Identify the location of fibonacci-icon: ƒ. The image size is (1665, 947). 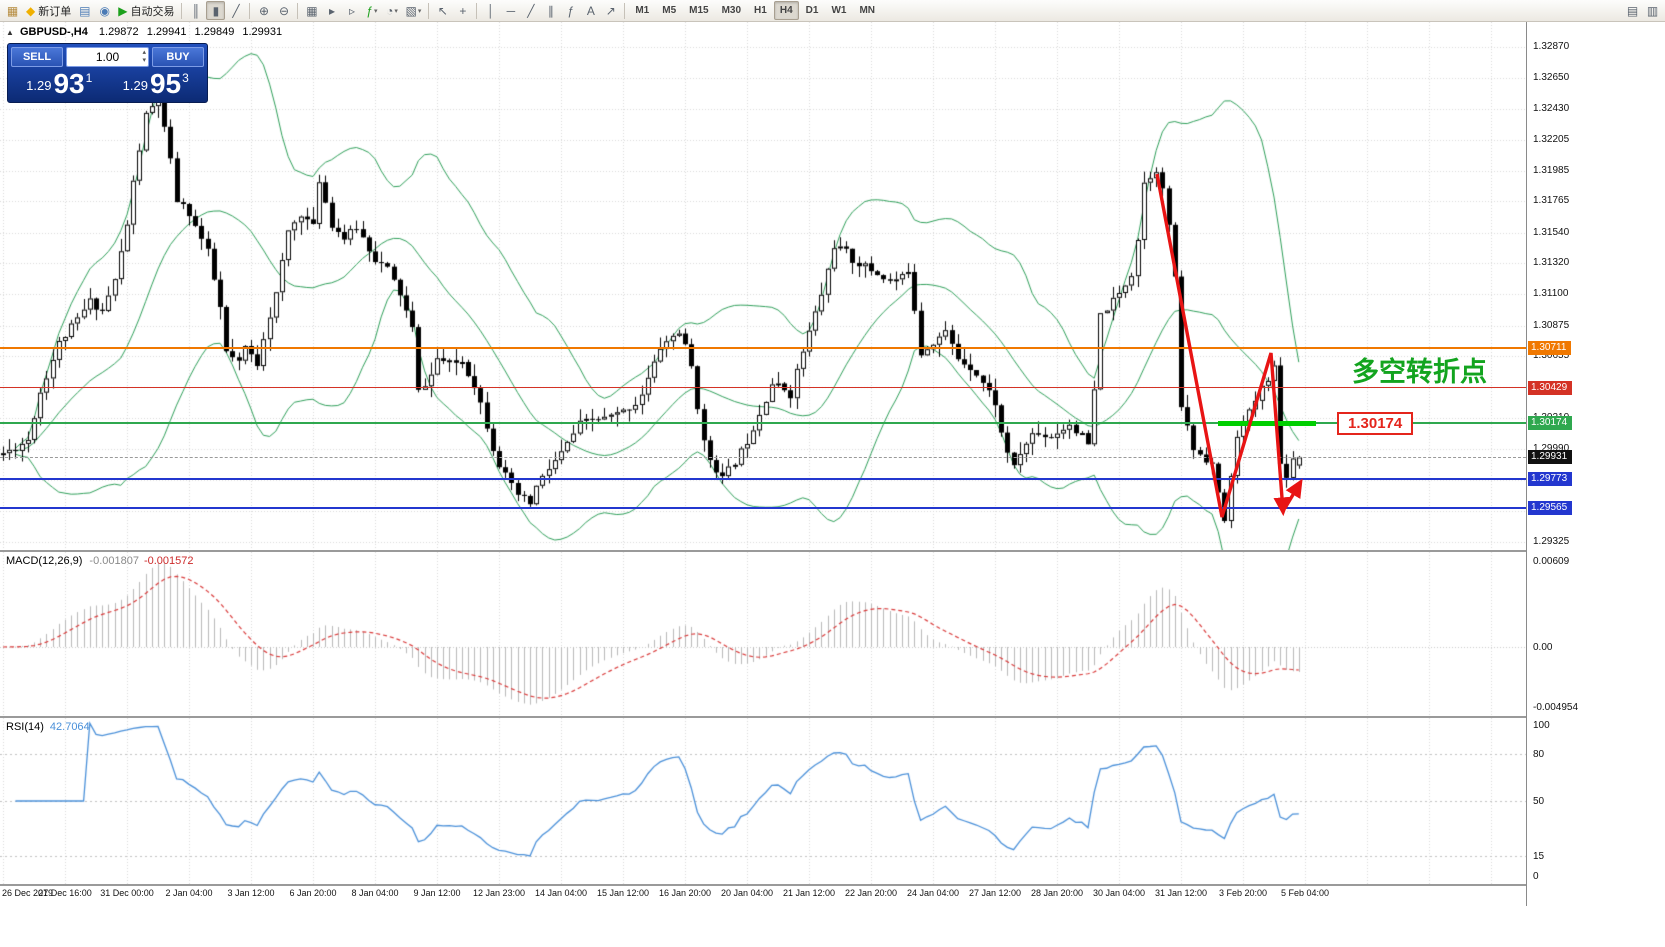
(571, 10).